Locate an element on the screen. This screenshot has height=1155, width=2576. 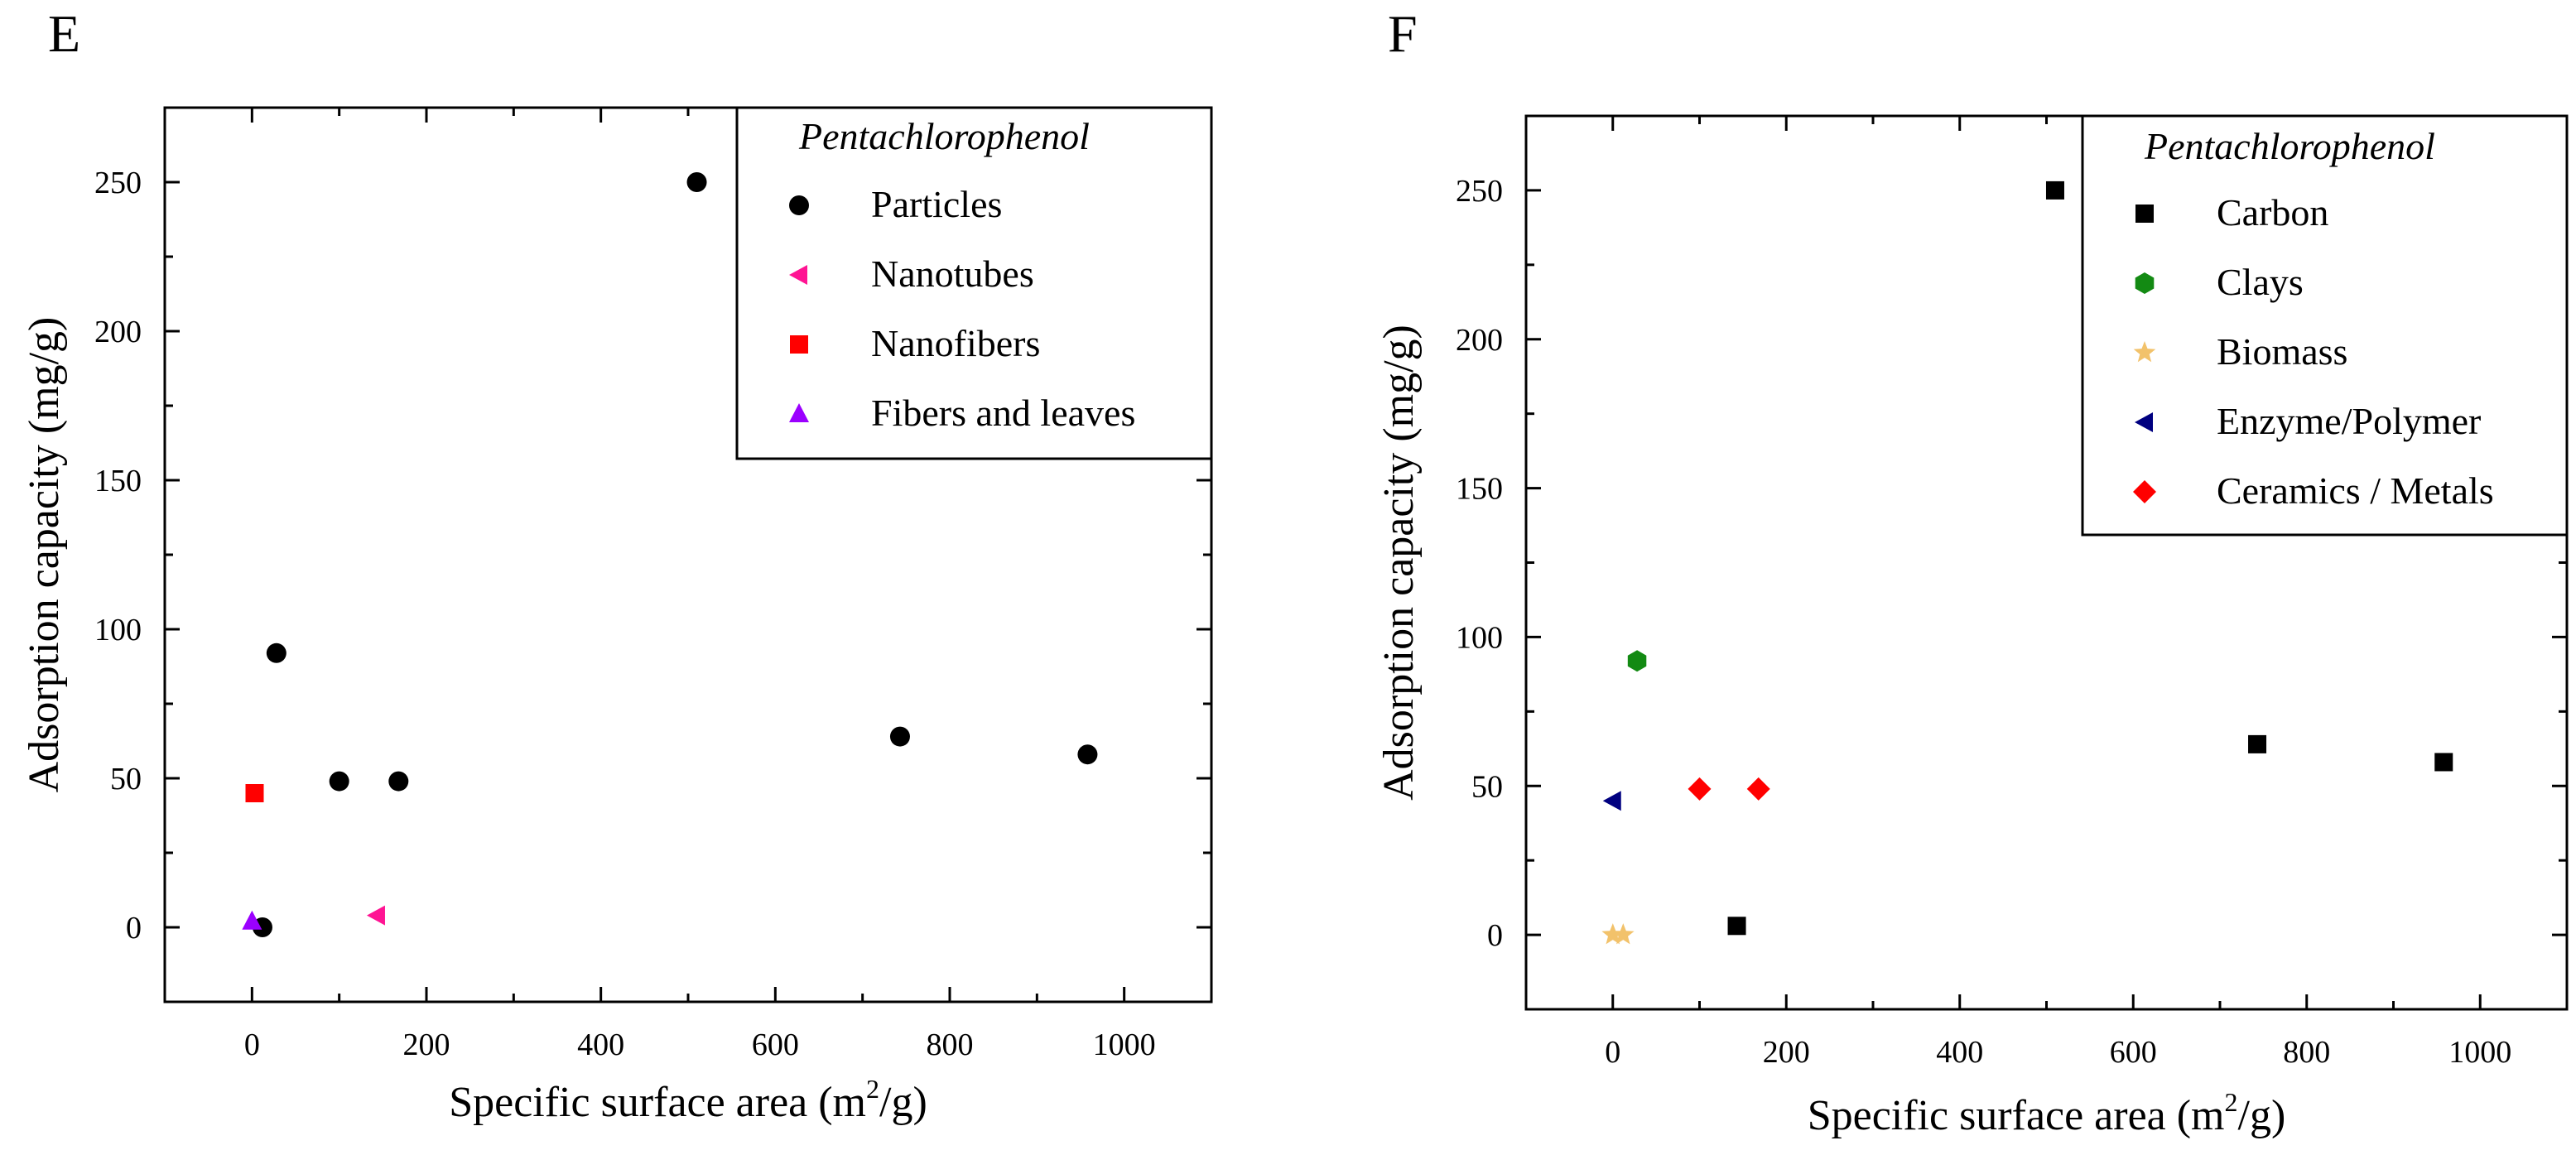
legend-label: Biomass is located at coordinates (2282, 352).